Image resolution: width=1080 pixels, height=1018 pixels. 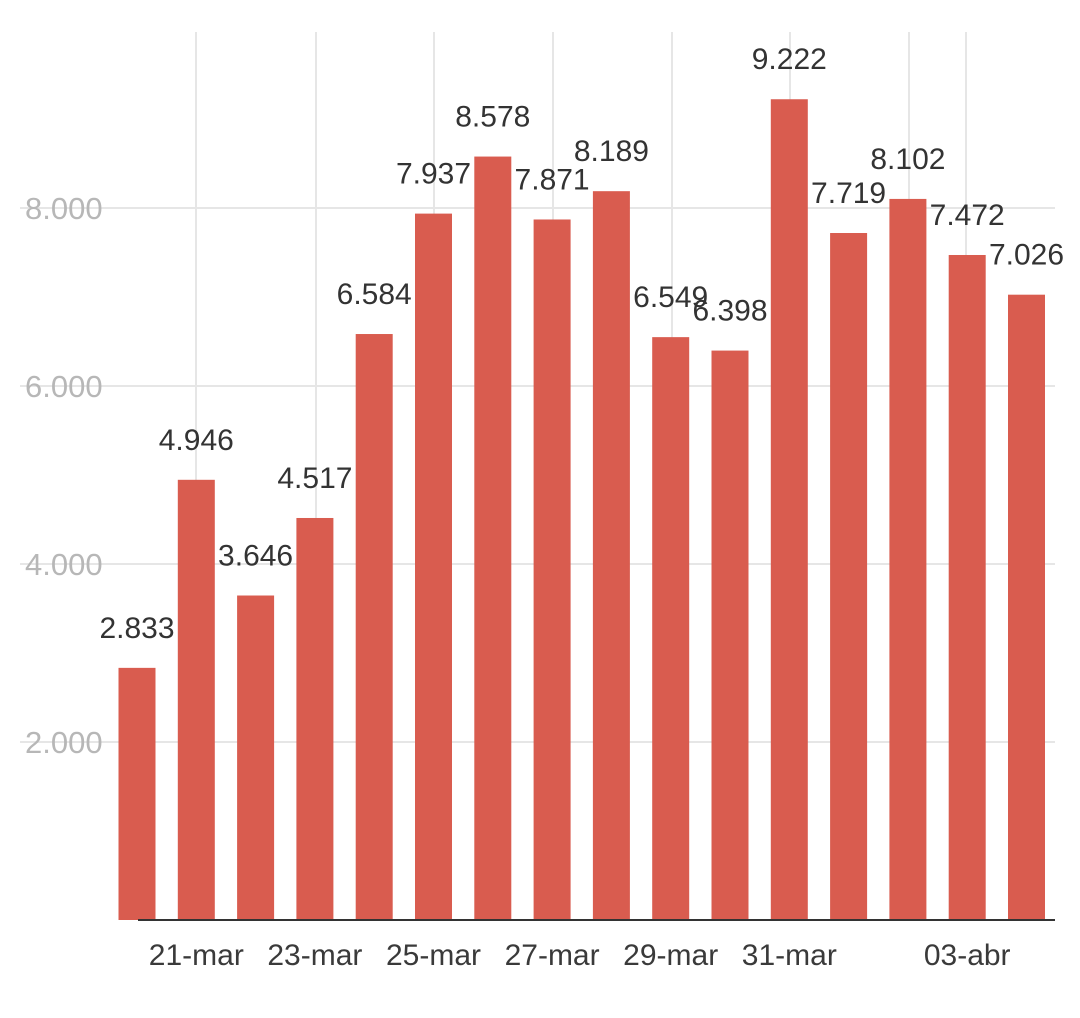 I want to click on x-tick-label: 31-mar, so click(x=789, y=955).